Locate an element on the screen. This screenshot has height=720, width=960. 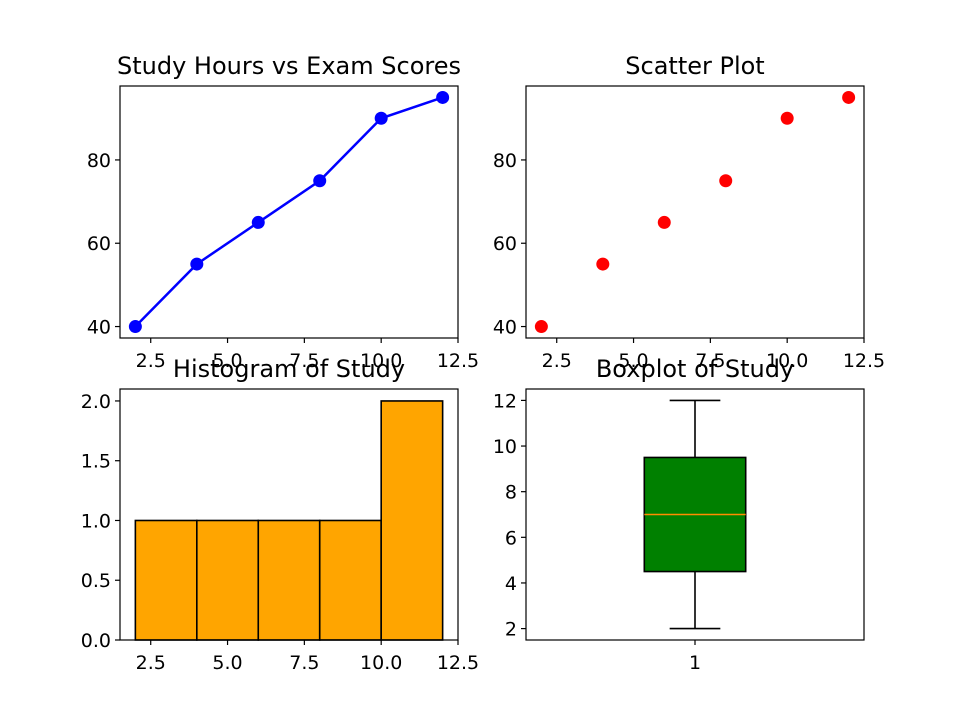
histogram-x-tick-label: 7.5 is located at coordinates (304, 663).